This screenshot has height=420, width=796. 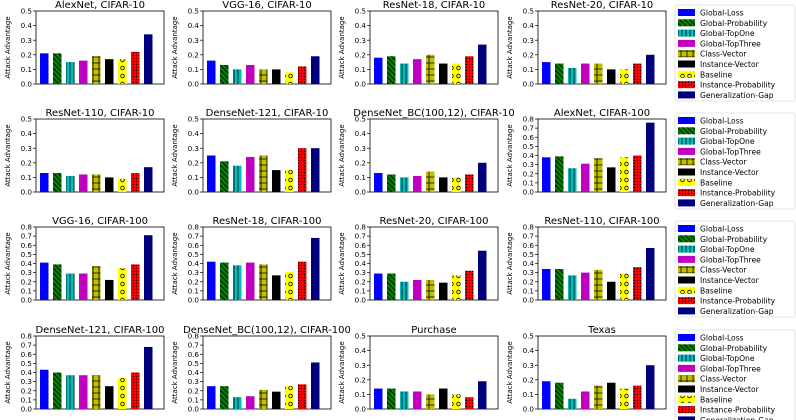 What do you see at coordinates (267, 5) in the screenshot?
I see `chart-title: VGG-16, CIFAR-10` at bounding box center [267, 5].